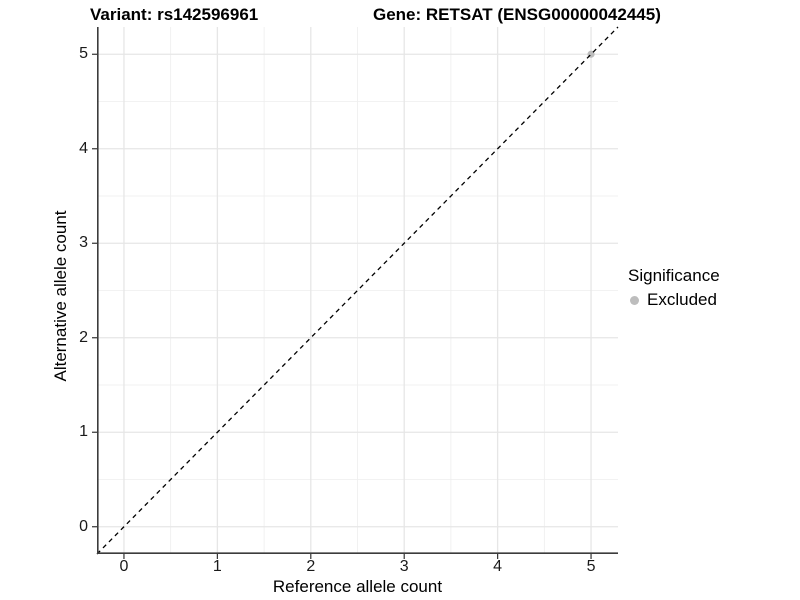 Image resolution: width=800 pixels, height=600 pixels. I want to click on y-axis-title: Alternative allele count, so click(60, 296).